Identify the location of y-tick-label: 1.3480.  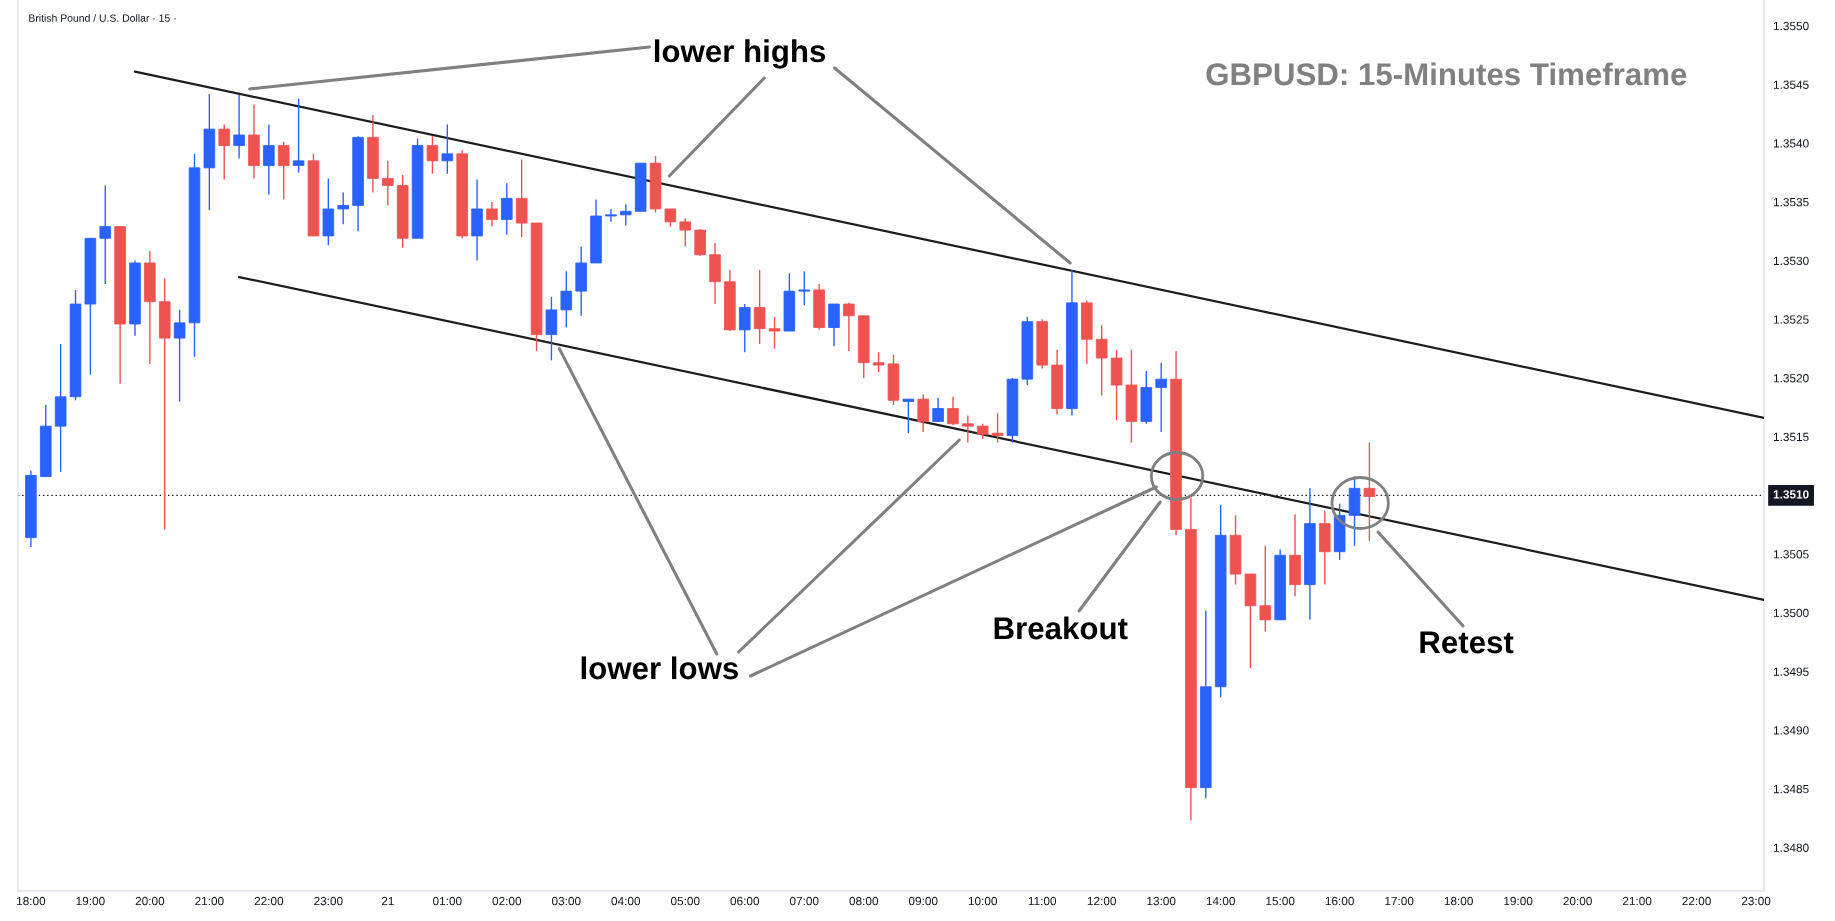
(1791, 847).